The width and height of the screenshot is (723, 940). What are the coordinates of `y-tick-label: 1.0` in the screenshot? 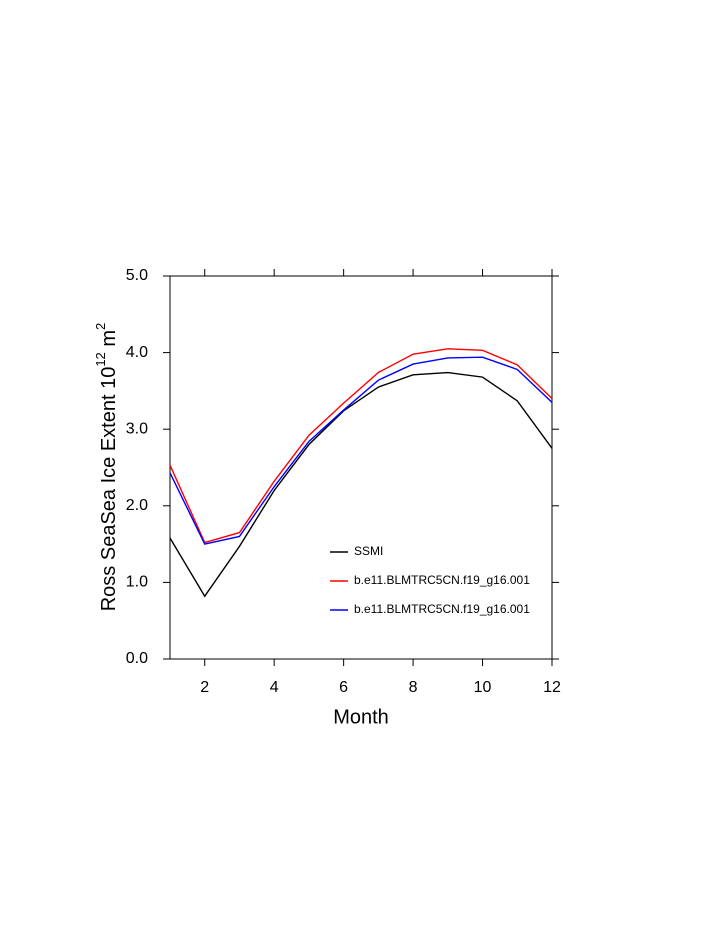 It's located at (137, 582).